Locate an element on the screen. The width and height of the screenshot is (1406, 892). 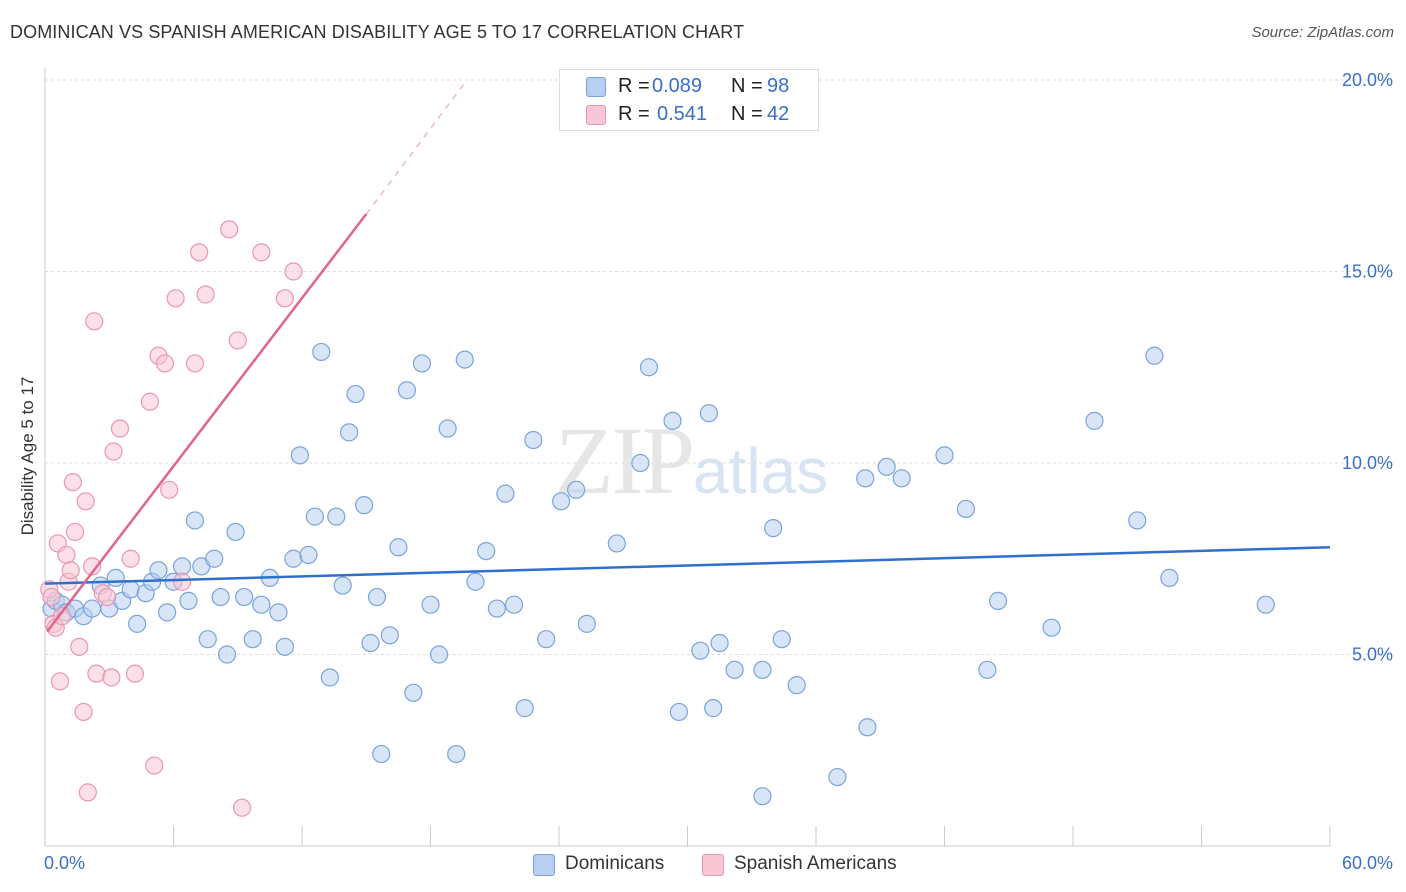
bottom-legend-label: Spanish Americans is located at coordinates (815, 863).